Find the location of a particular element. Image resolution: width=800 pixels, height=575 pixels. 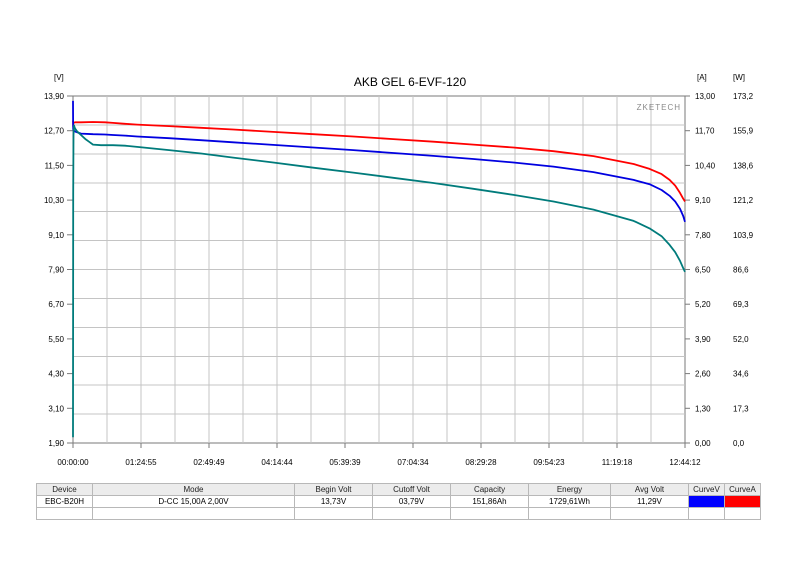

header-capacity: Capacity is located at coordinates (489, 489).